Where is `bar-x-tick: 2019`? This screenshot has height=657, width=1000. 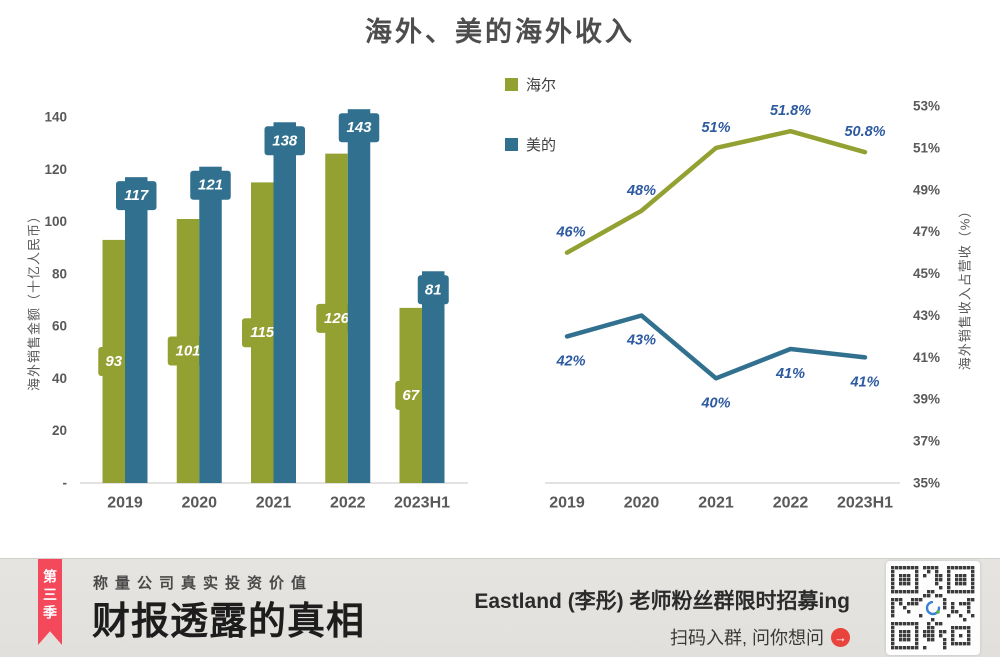
bar-x-tick: 2019 is located at coordinates (125, 503).